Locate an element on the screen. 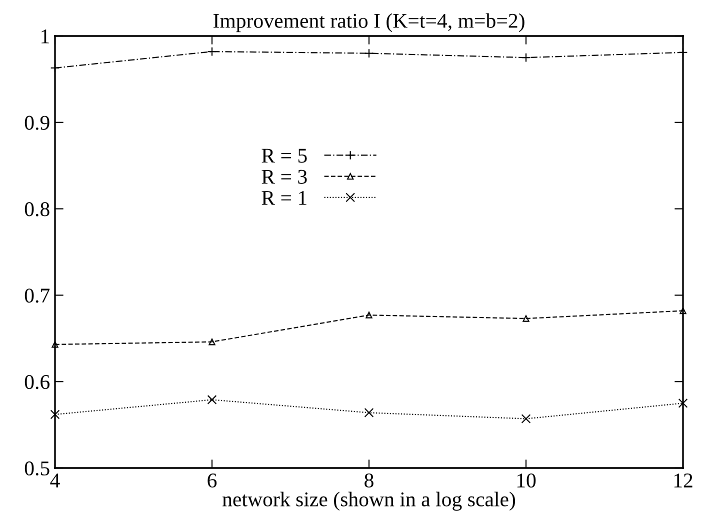  y-tick-label: 0.5 is located at coordinates (37, 468).